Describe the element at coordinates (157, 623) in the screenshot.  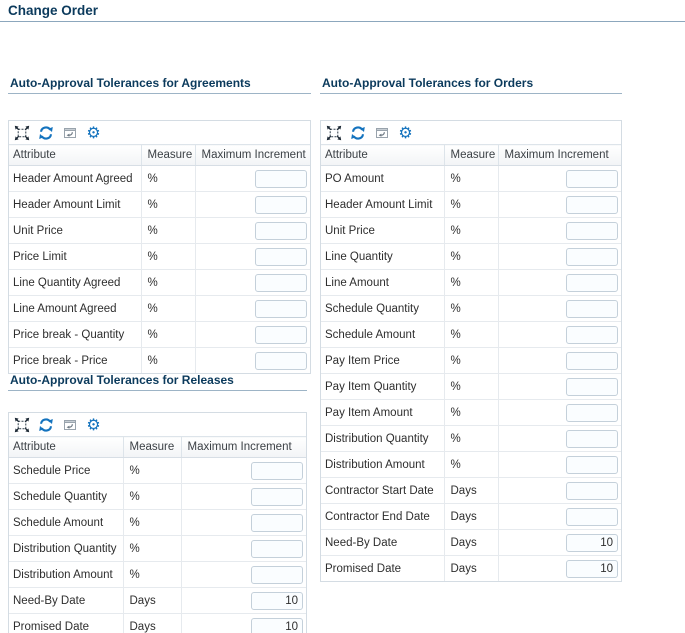
I see `table-row: Promised Date Days` at that location.